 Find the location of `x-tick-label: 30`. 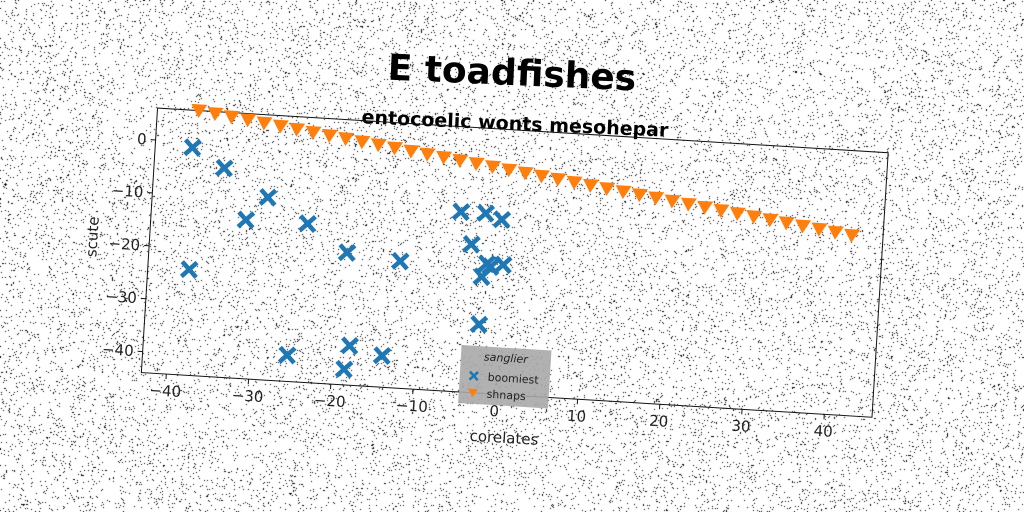

x-tick-label: 30 is located at coordinates (741, 426).